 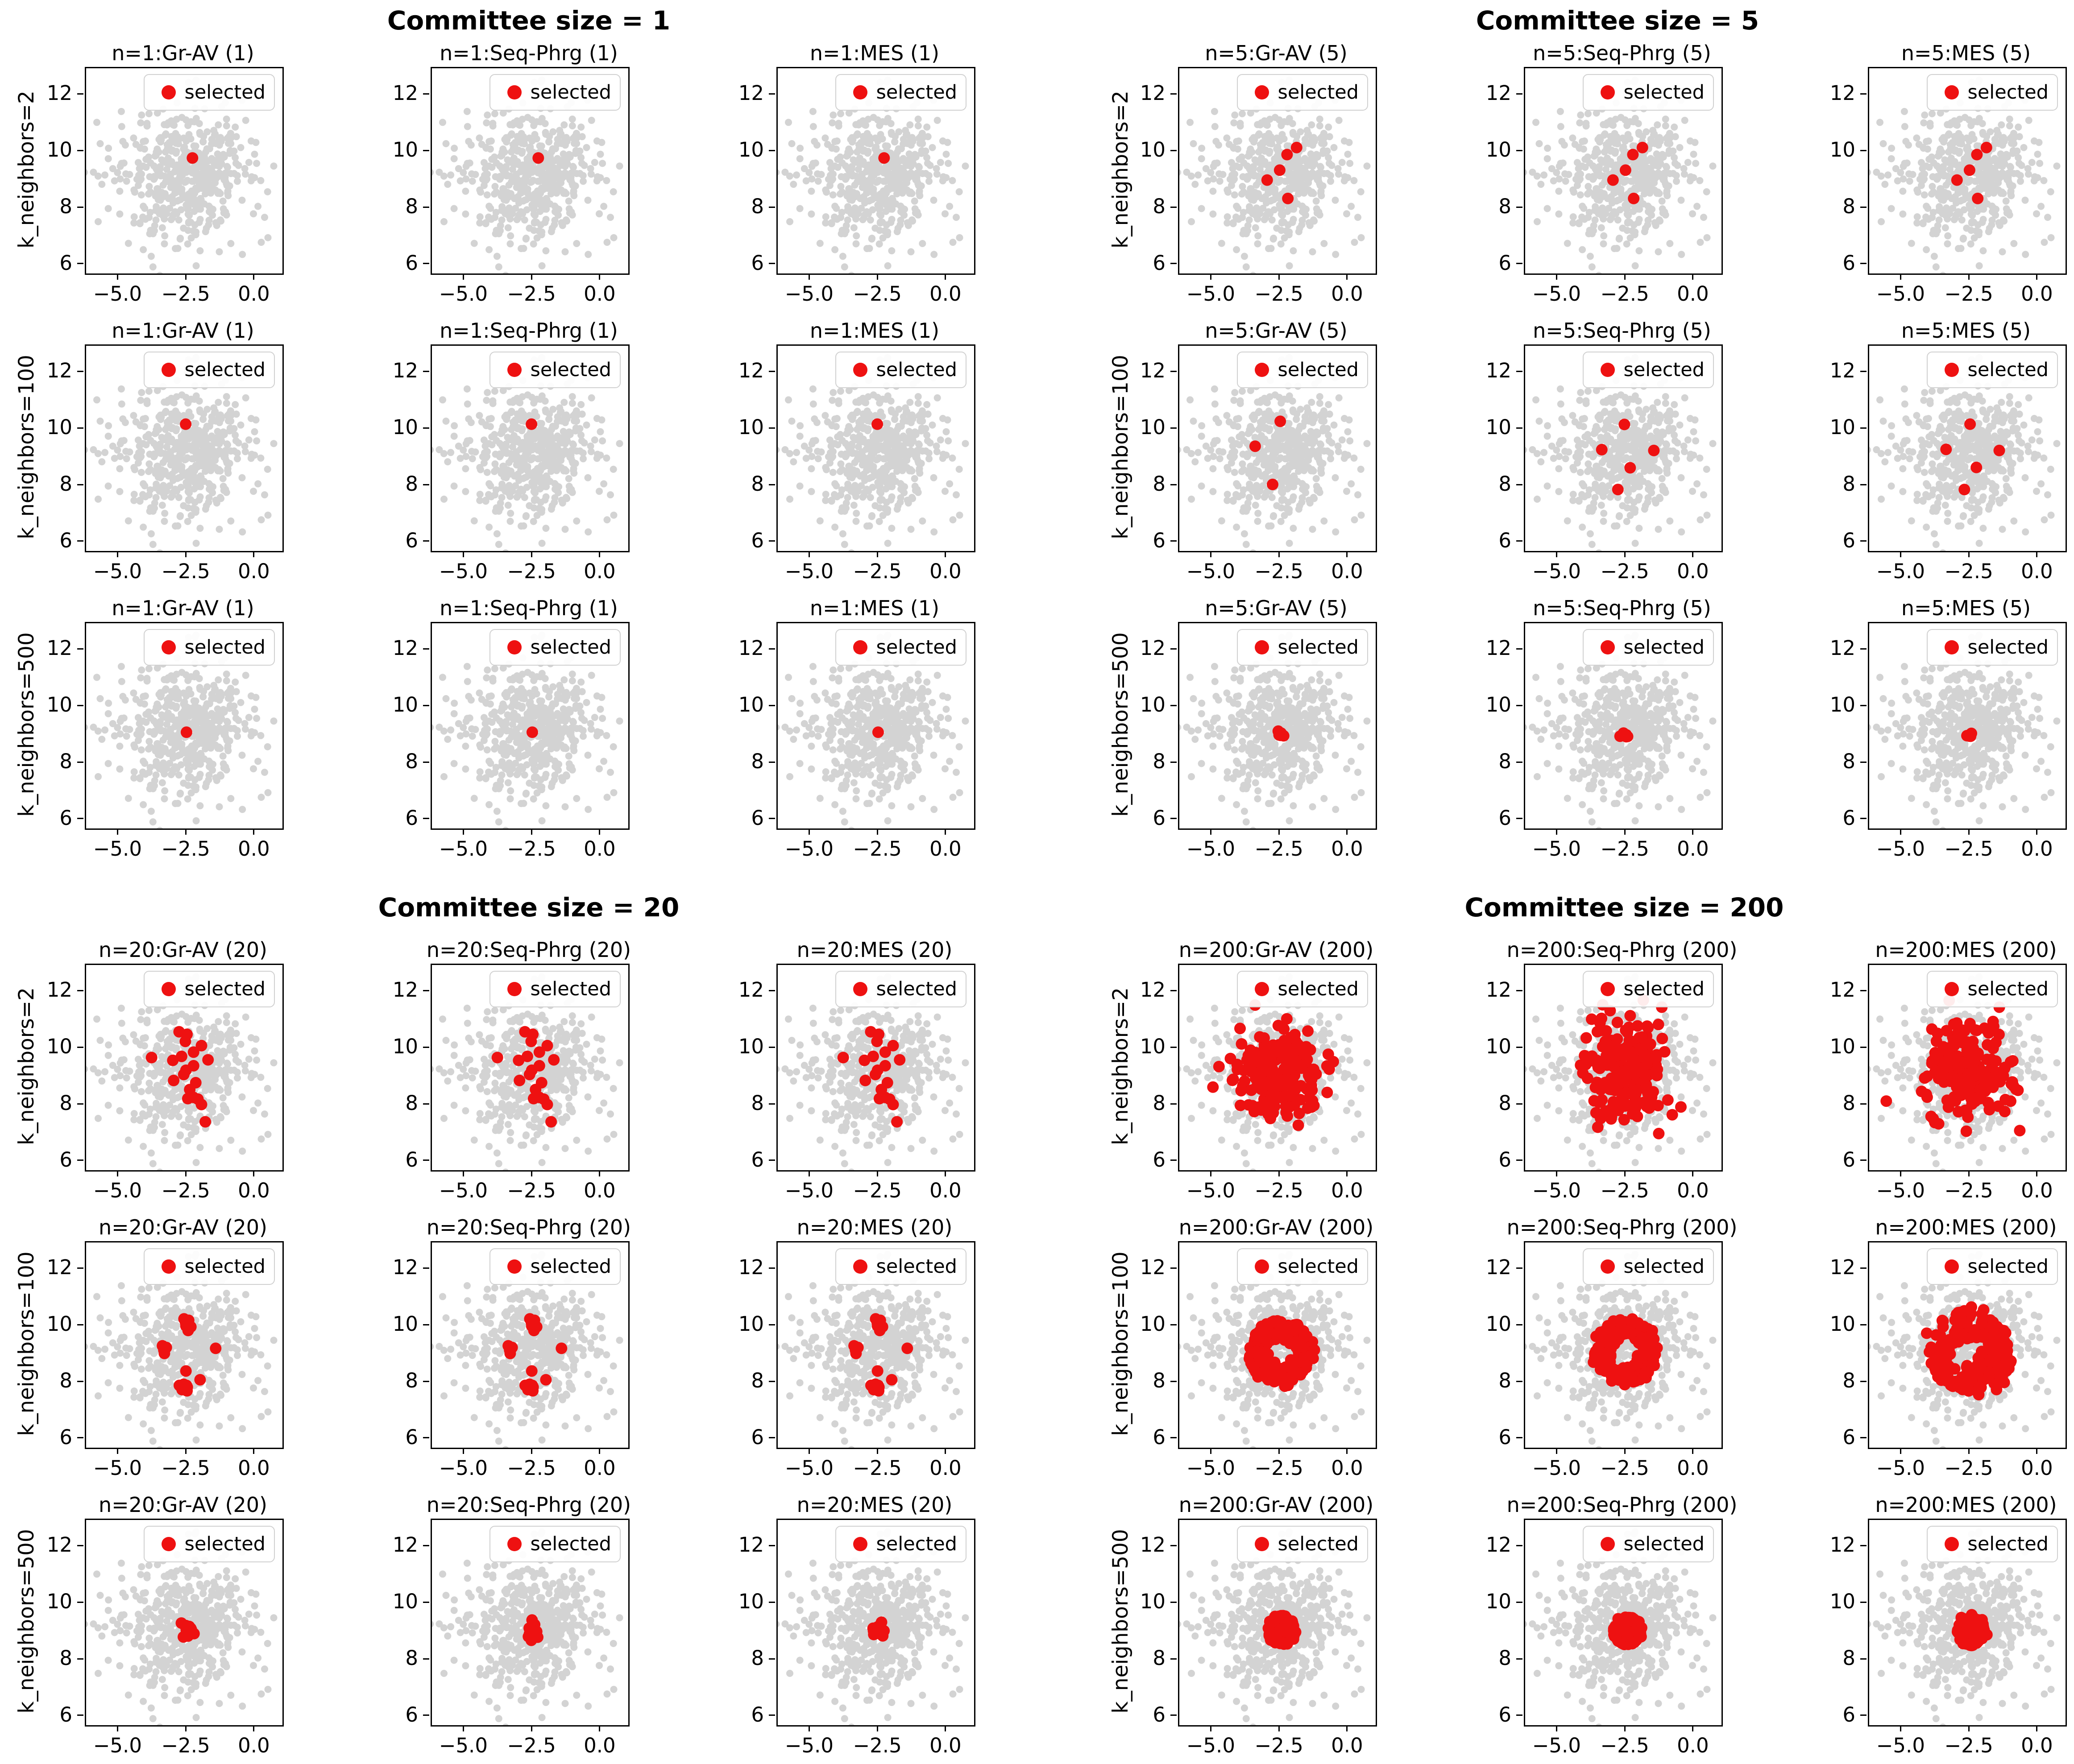 What do you see at coordinates (1634, 198) in the screenshot?
I see `selected-point` at bounding box center [1634, 198].